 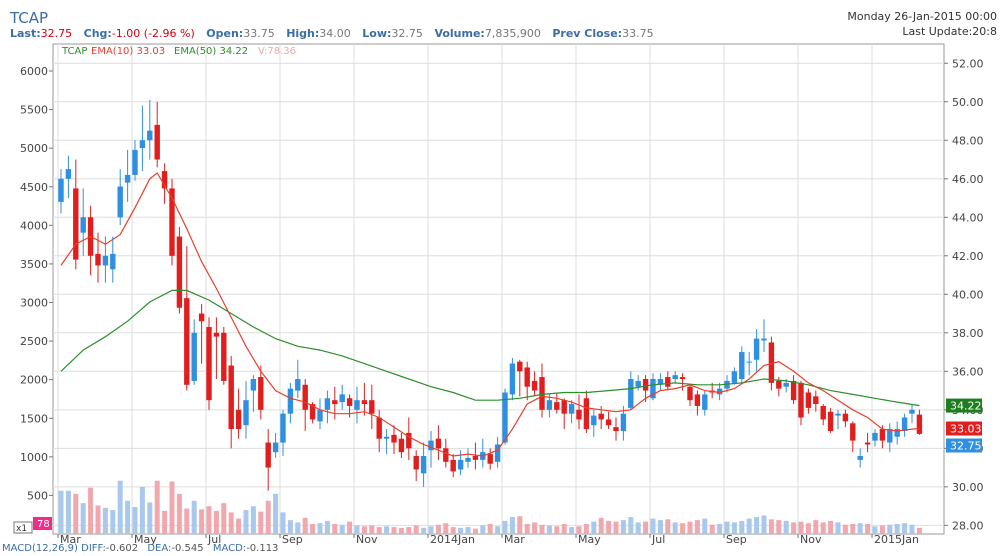 What do you see at coordinates (187, 548) in the screenshot?
I see `macd-dea-value: -0.545` at bounding box center [187, 548].